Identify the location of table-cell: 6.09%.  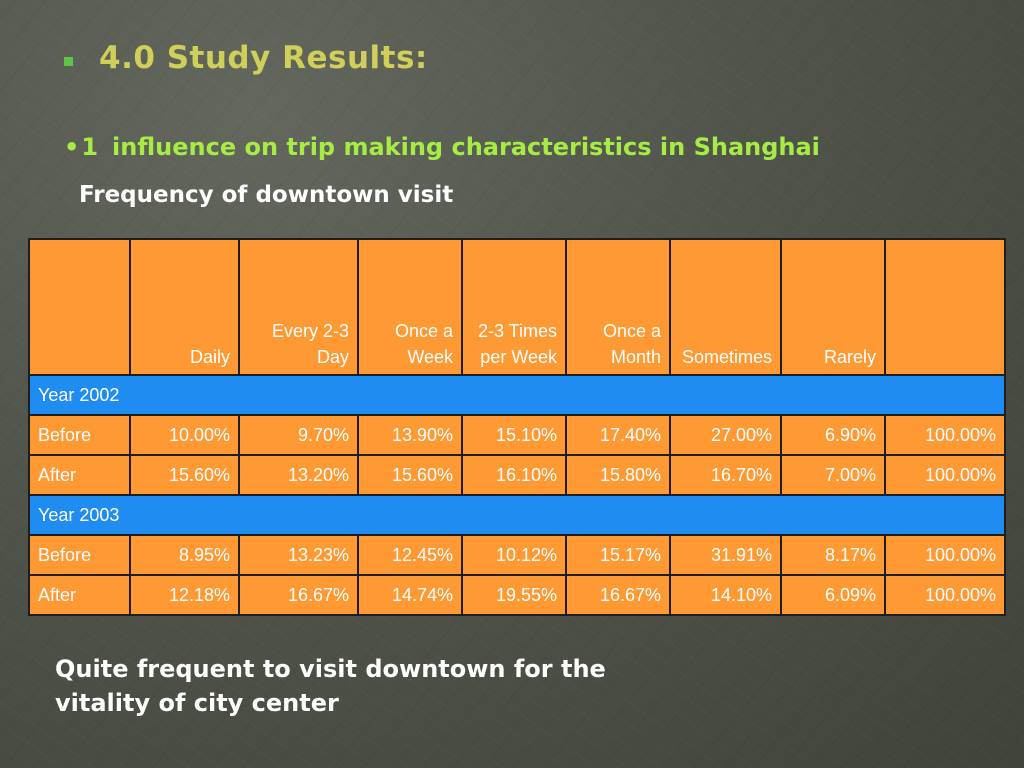
(833, 595).